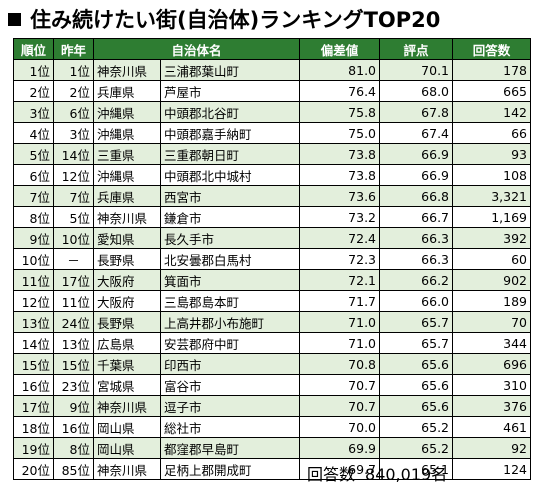 The image size is (536, 485). Describe the element at coordinates (492, 49) in the screenshot. I see `header-count: 回答数` at that location.